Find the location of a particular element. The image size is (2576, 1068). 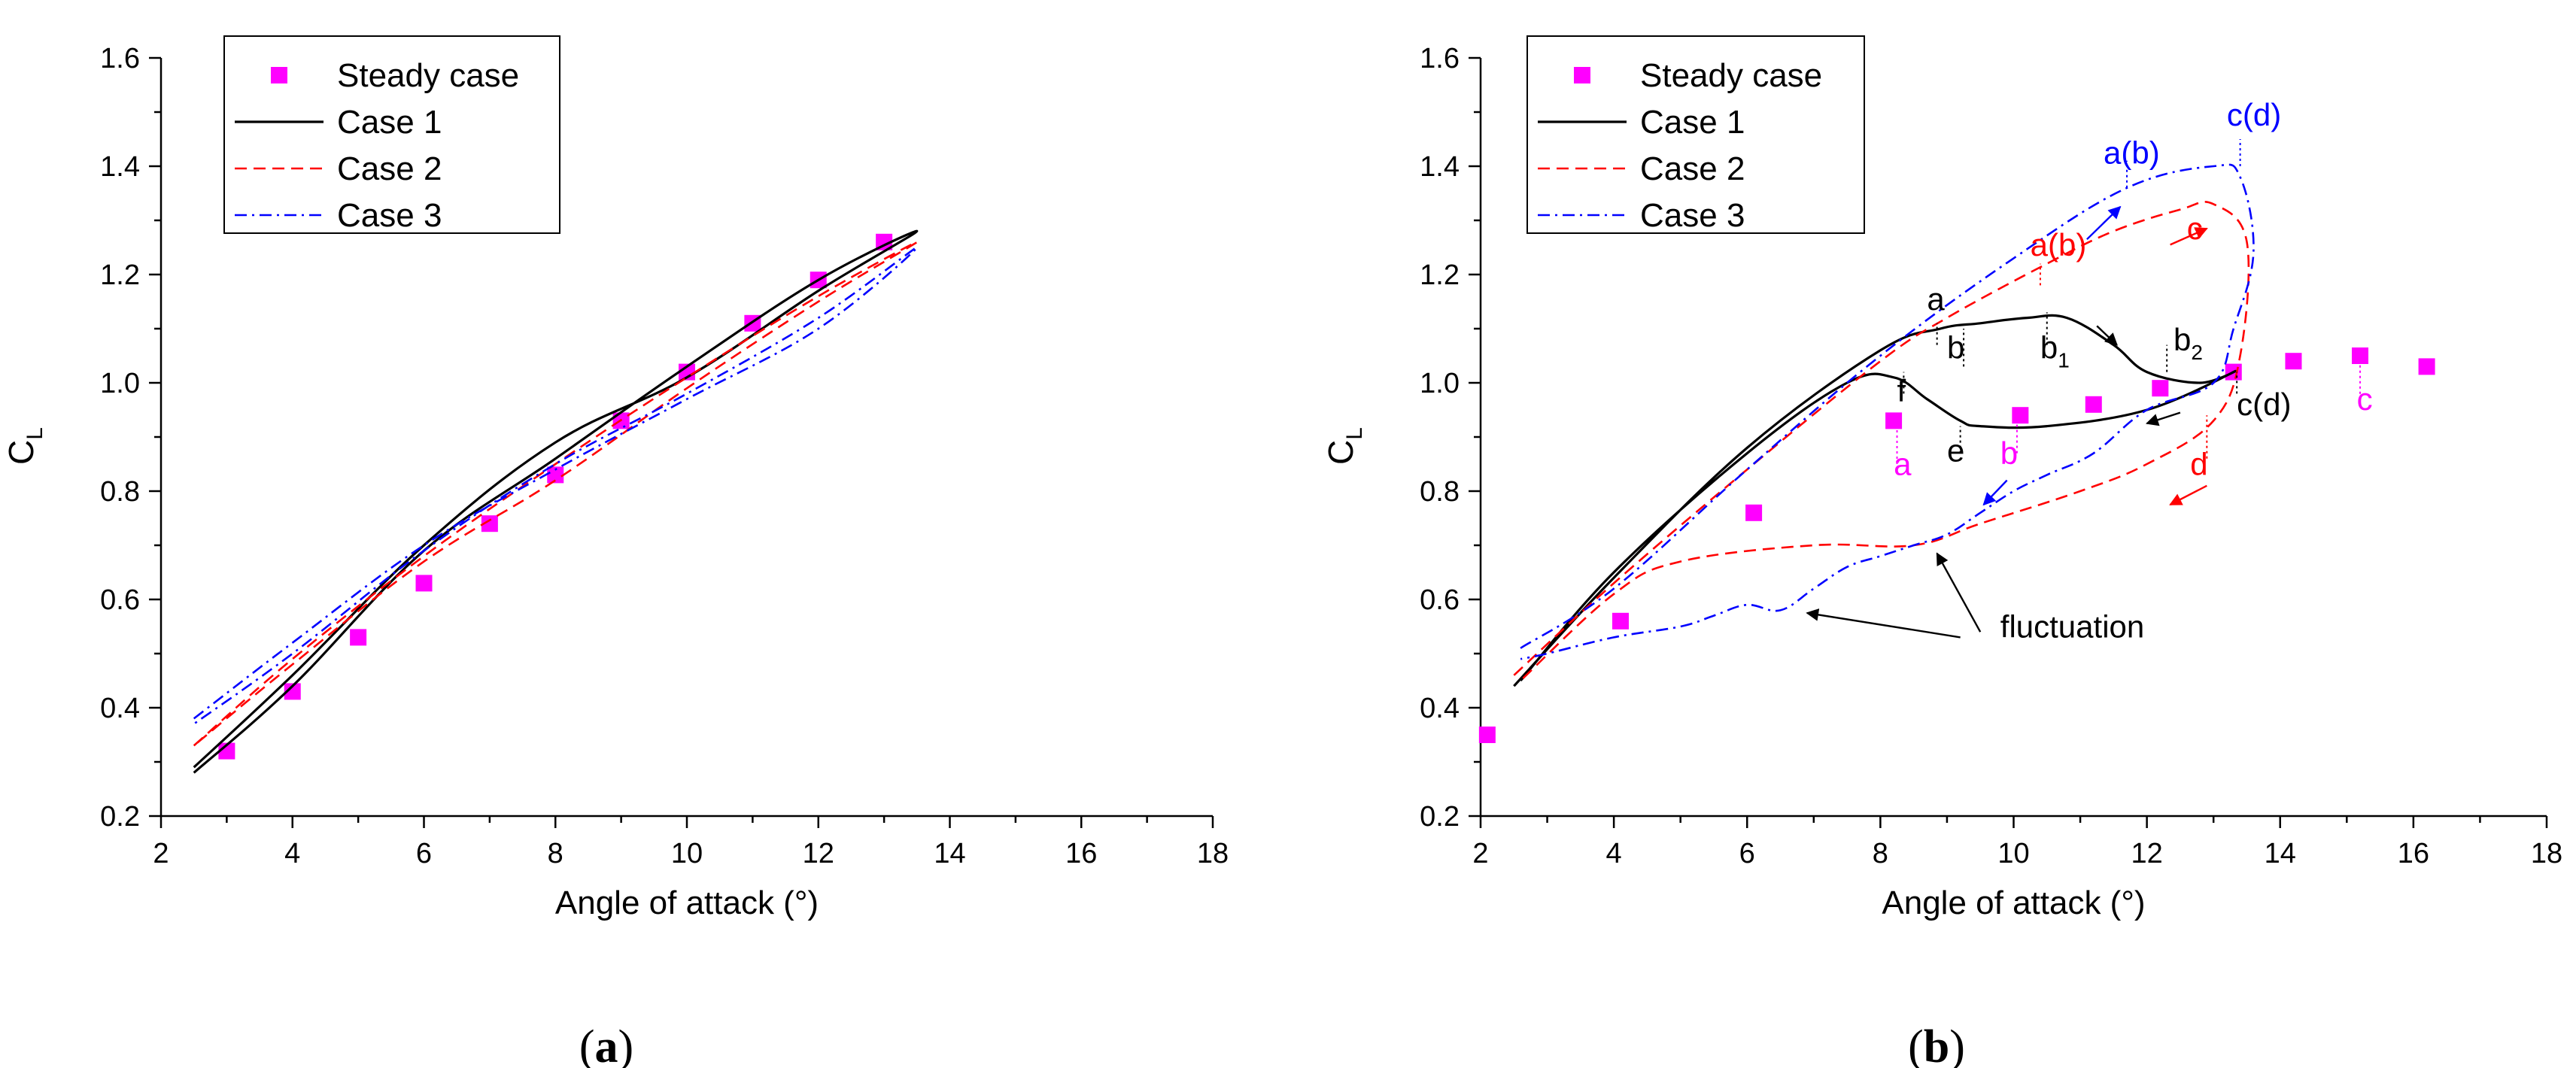

annotation-label: fluctuation is located at coordinates (2072, 626).